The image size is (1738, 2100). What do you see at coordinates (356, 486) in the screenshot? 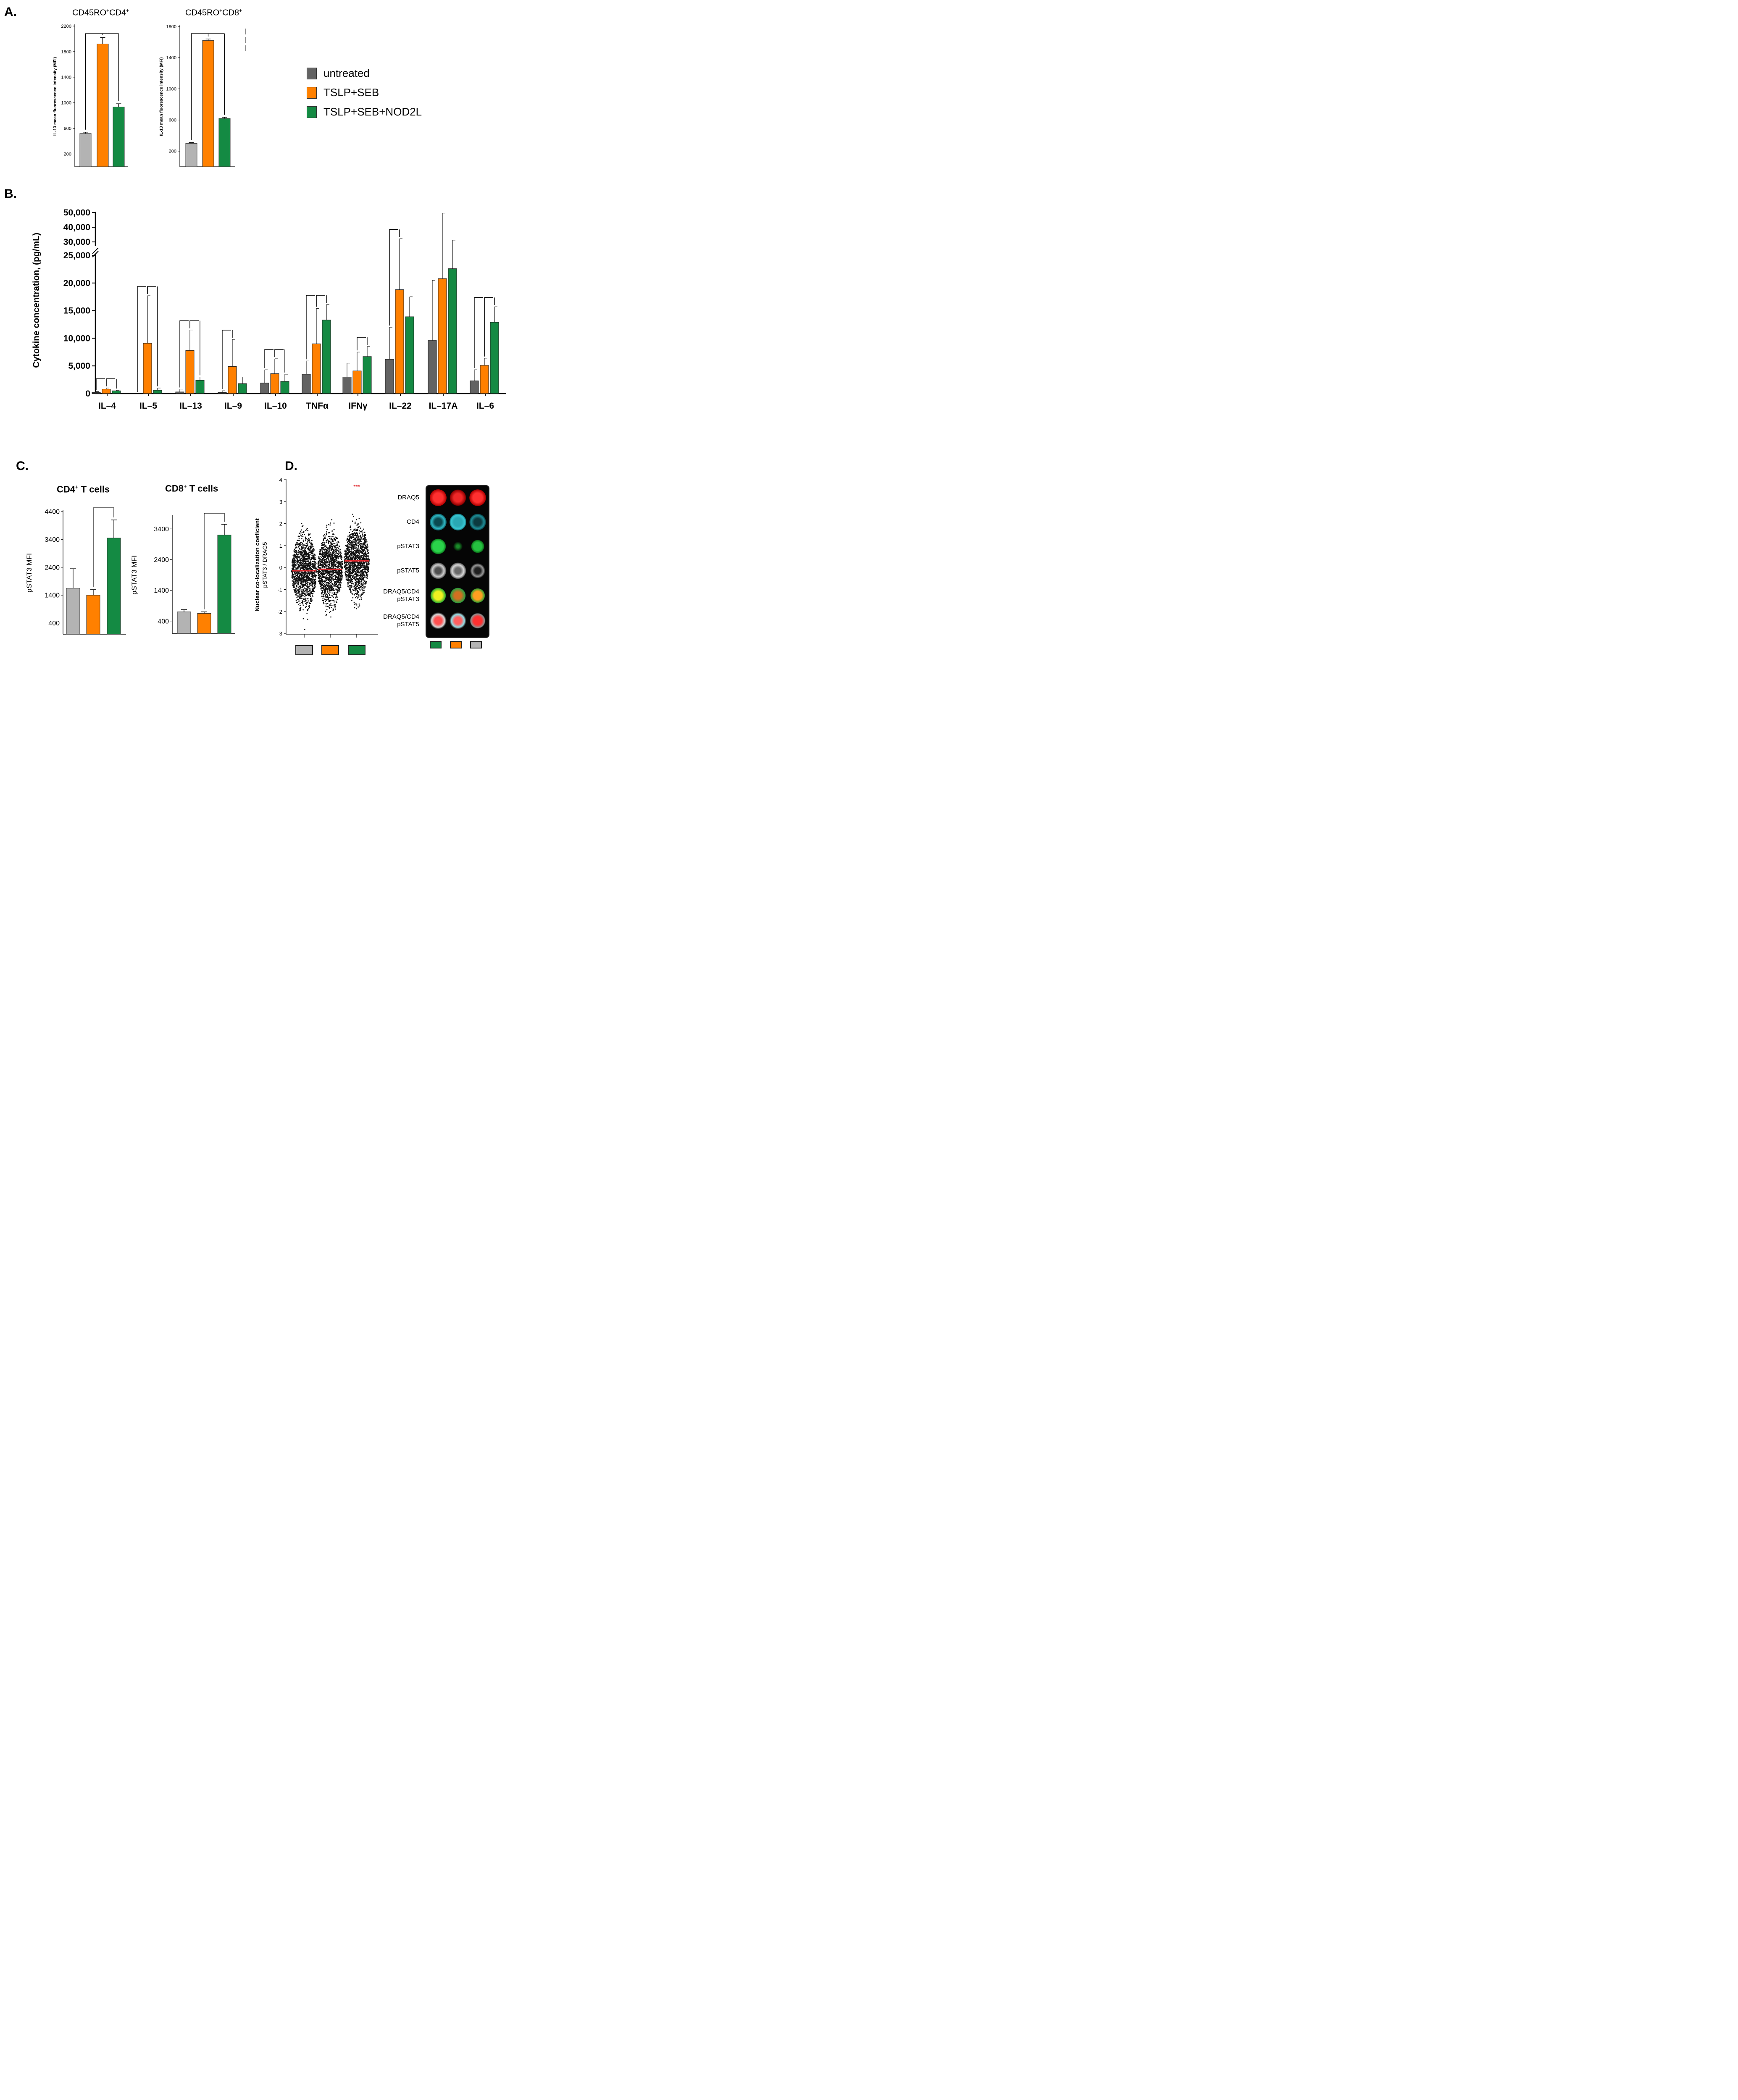
I see `significance-label: ***` at bounding box center [356, 486].